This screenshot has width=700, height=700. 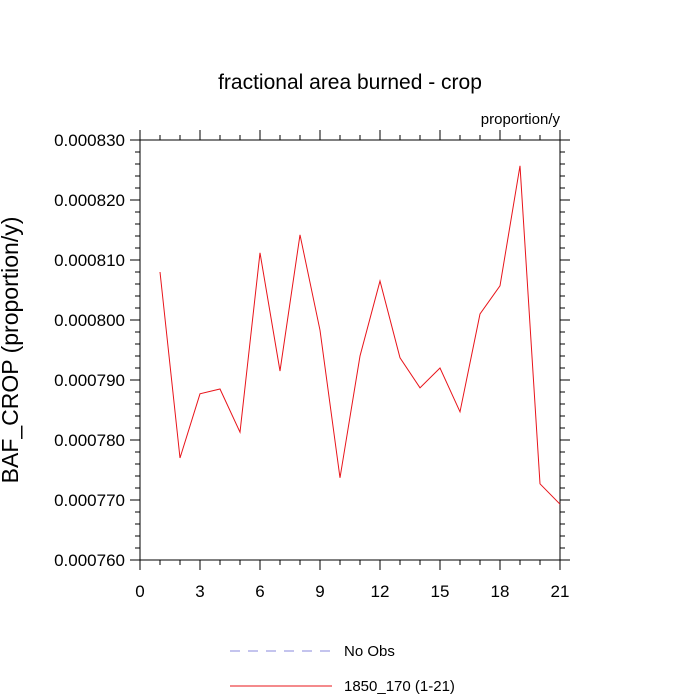 I want to click on y-tick-label: 0.000820, so click(x=89, y=200).